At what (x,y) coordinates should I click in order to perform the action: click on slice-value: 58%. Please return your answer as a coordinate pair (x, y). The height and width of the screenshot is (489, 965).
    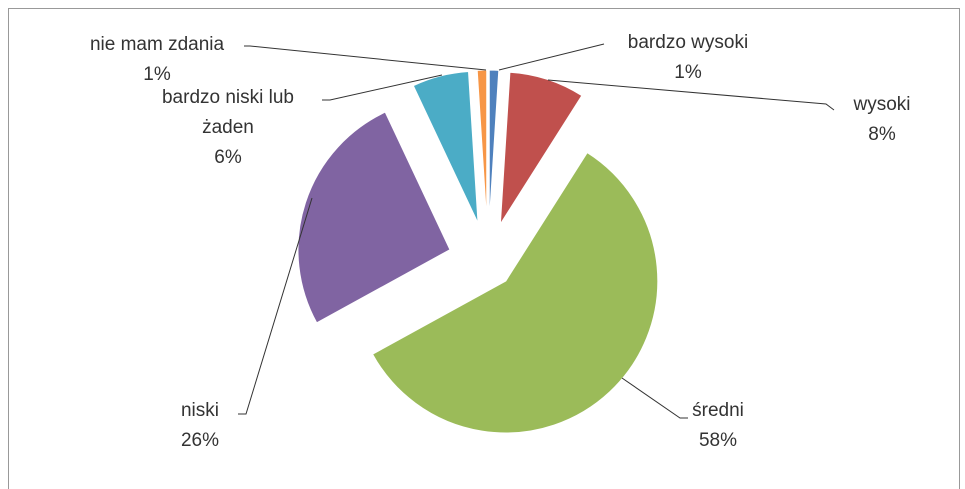
    Looking at the image, I should click on (718, 440).